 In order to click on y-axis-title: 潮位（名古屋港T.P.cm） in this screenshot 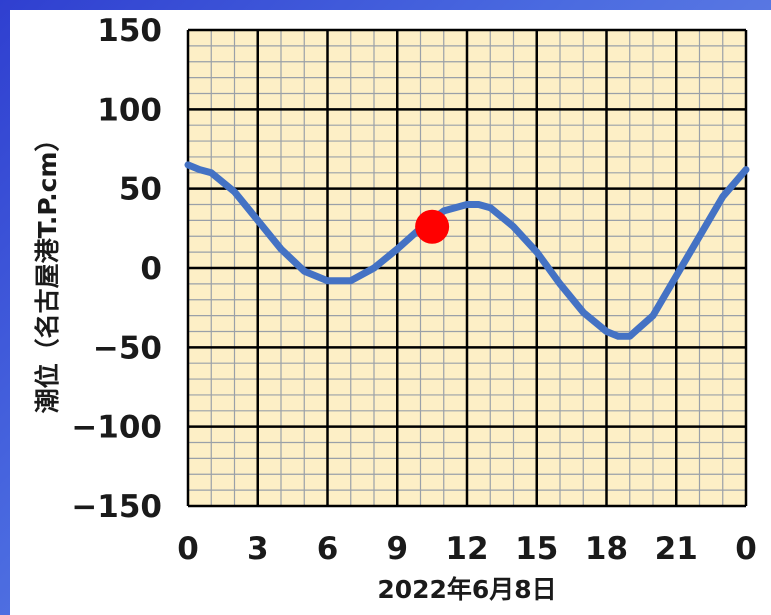, I will do `click(47, 270)`.